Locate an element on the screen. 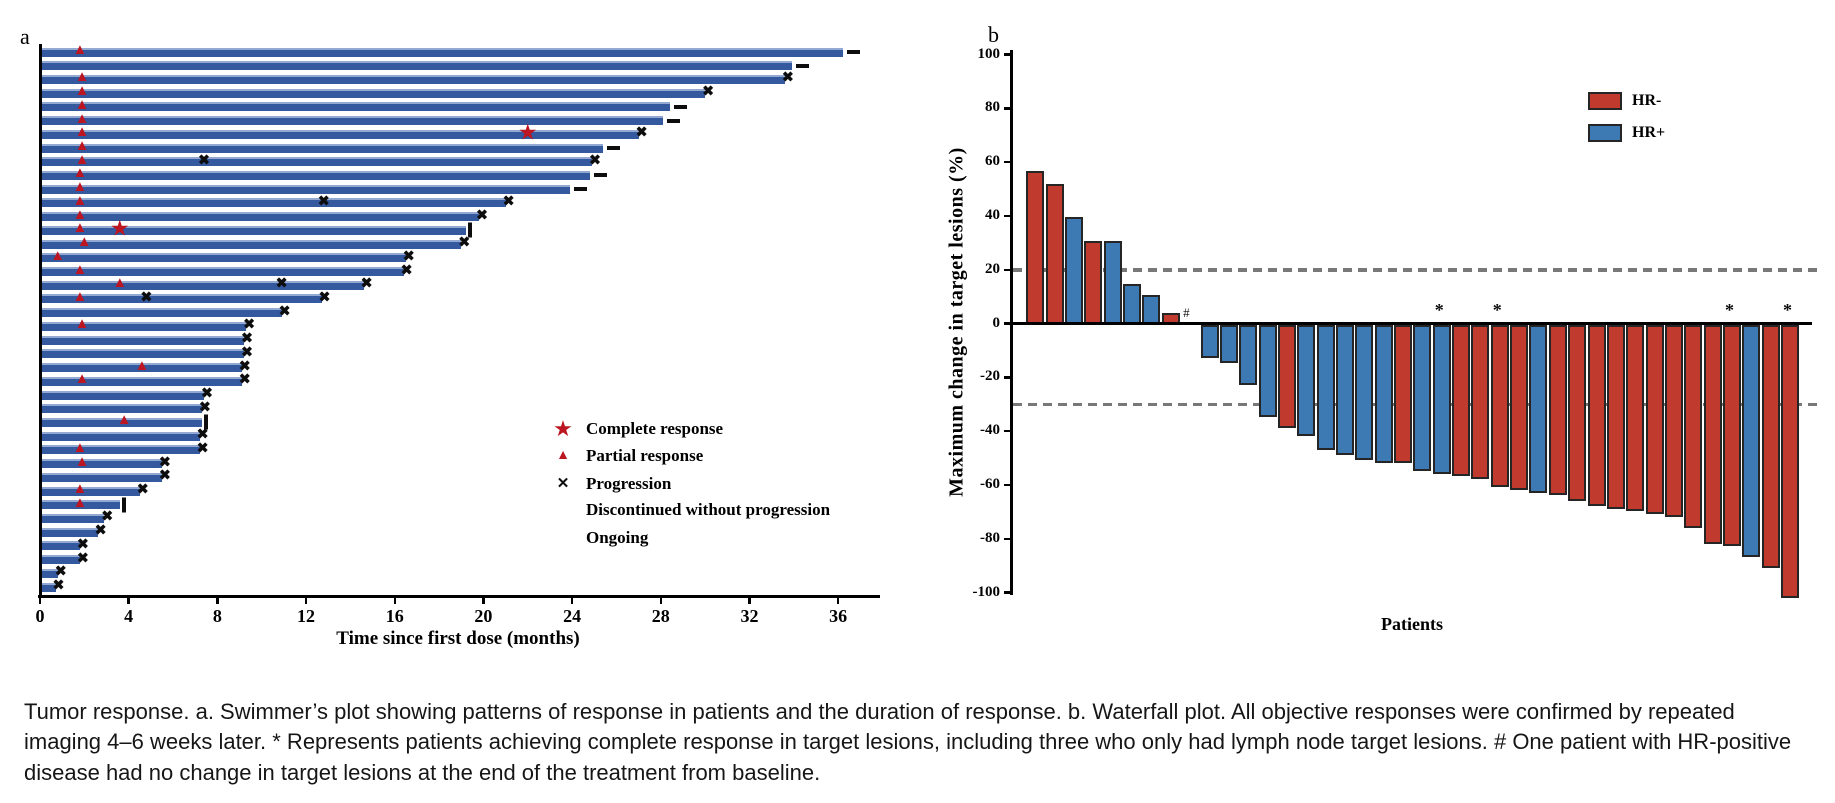 This screenshot has height=803, width=1835. y-tick-label: -40 is located at coordinates (990, 430).